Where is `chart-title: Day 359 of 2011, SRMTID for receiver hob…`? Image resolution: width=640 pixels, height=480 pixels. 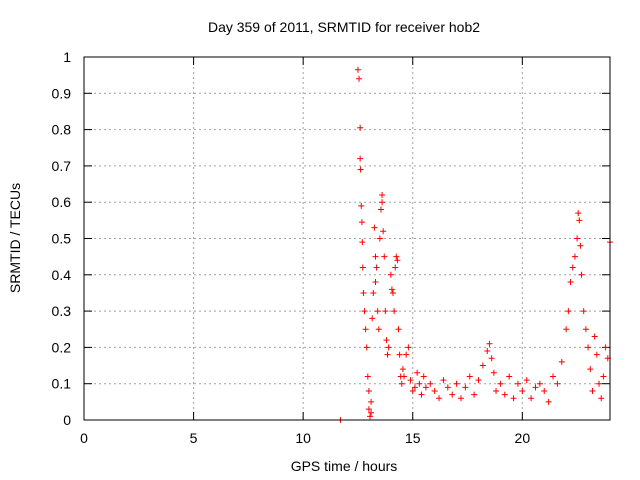
chart-title: Day 359 of 2011, SRMTID for receiver hob… is located at coordinates (344, 27).